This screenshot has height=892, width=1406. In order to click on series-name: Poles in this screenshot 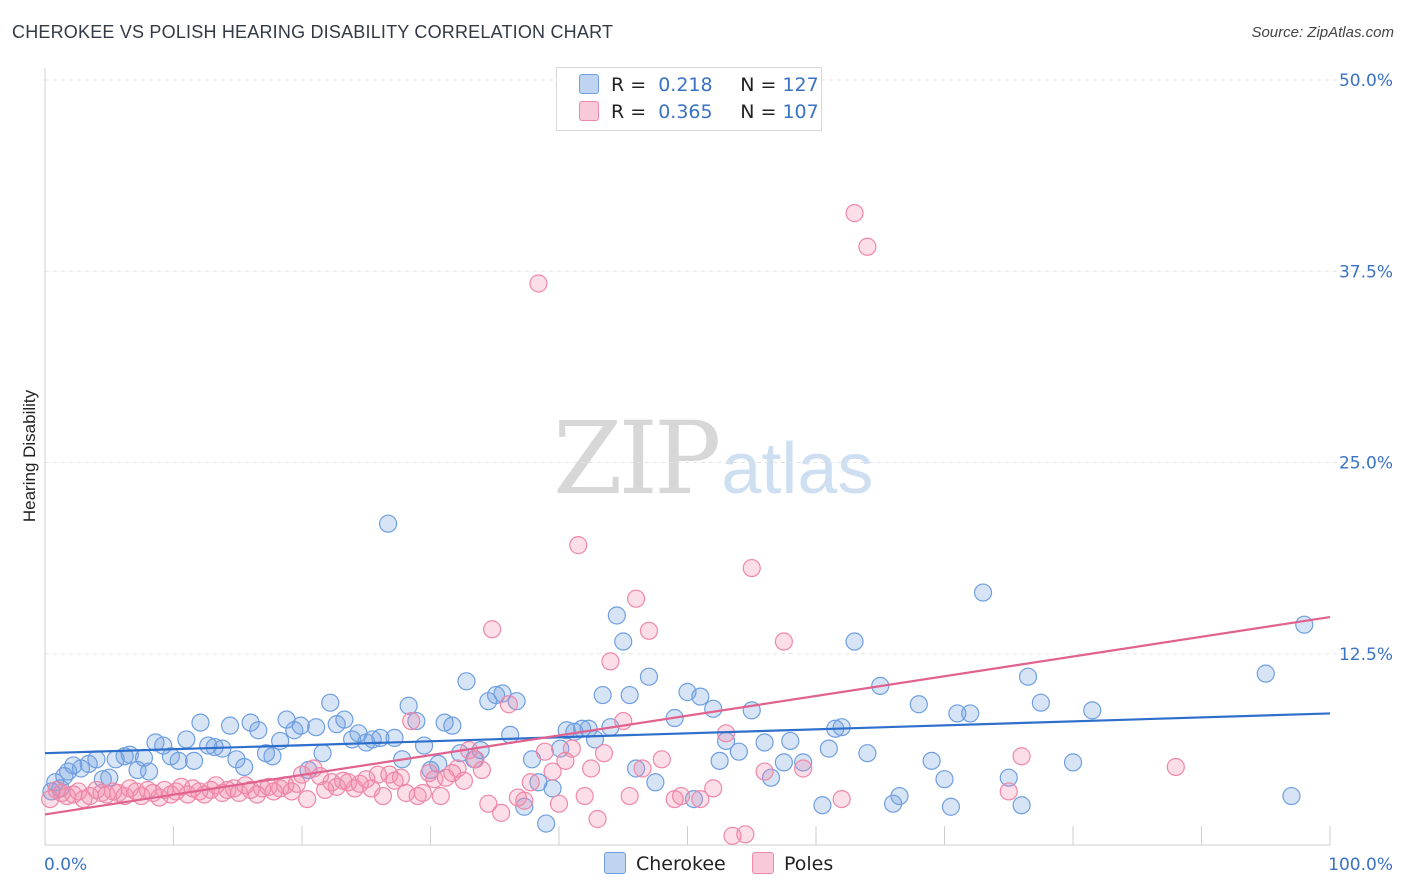, I will do `click(809, 864)`.